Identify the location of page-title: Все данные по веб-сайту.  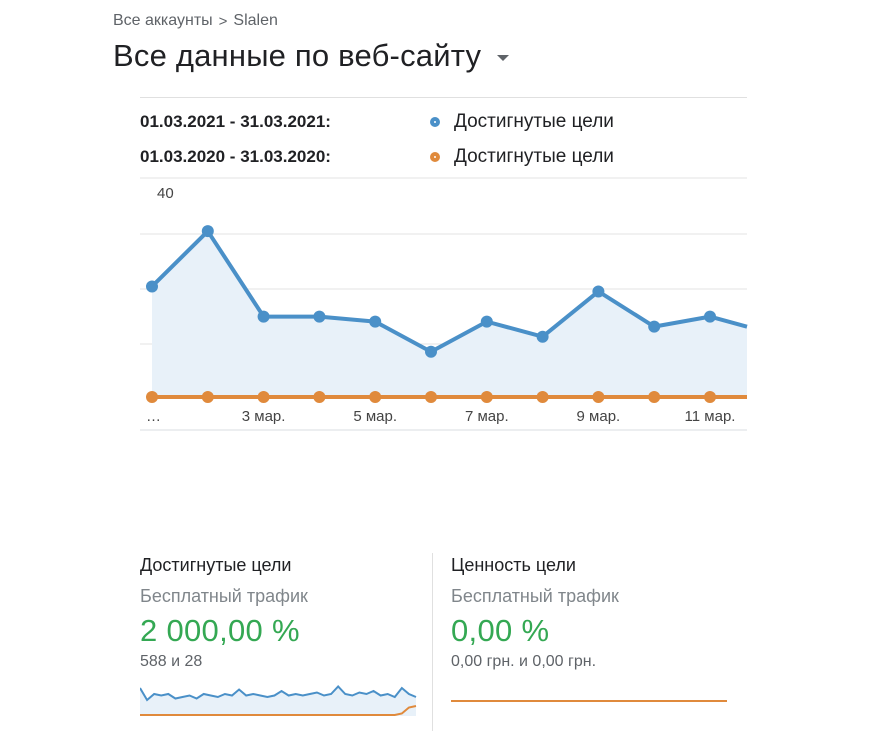
(297, 55).